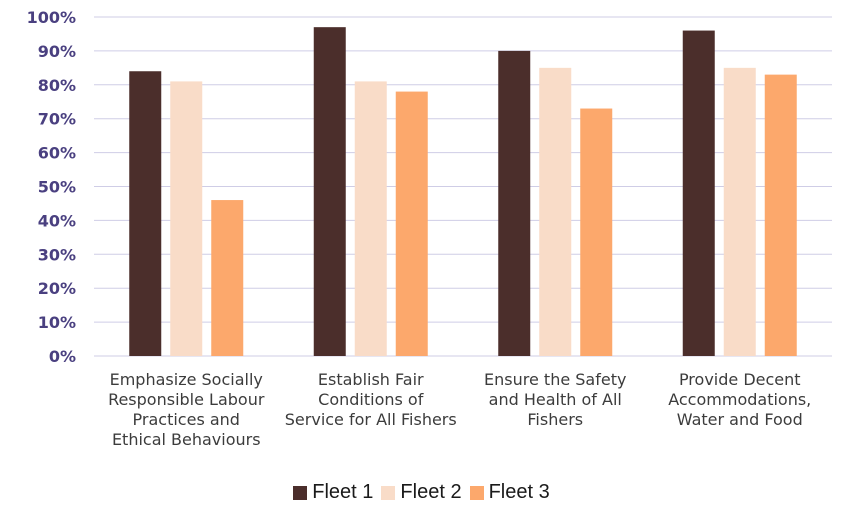  I want to click on legend-label: Fleet 1, so click(343, 492).